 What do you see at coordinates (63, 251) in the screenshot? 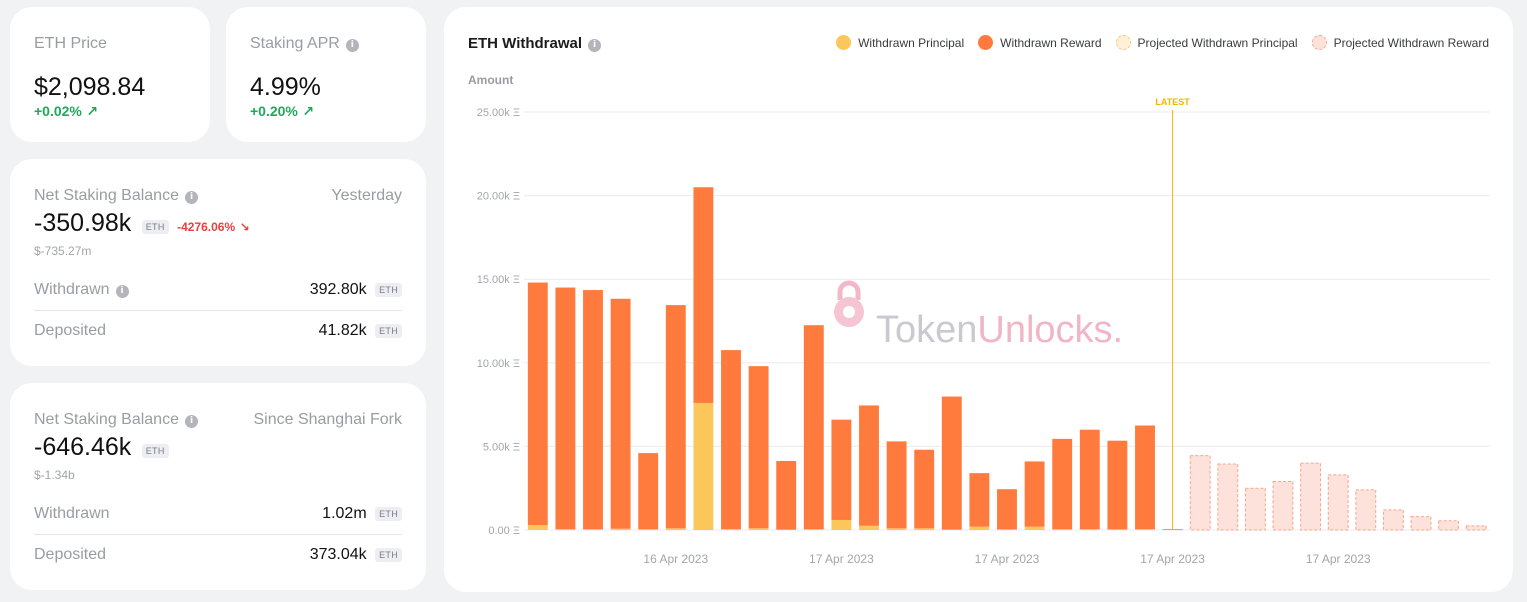
I see `net-yesterday-usd: $-735.27m` at bounding box center [63, 251].